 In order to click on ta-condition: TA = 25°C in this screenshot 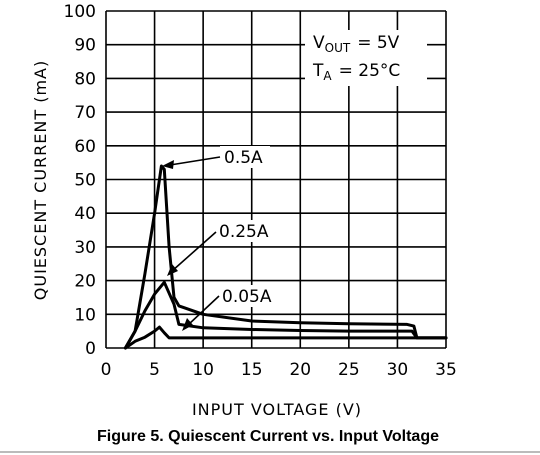, I will do `click(356, 72)`.